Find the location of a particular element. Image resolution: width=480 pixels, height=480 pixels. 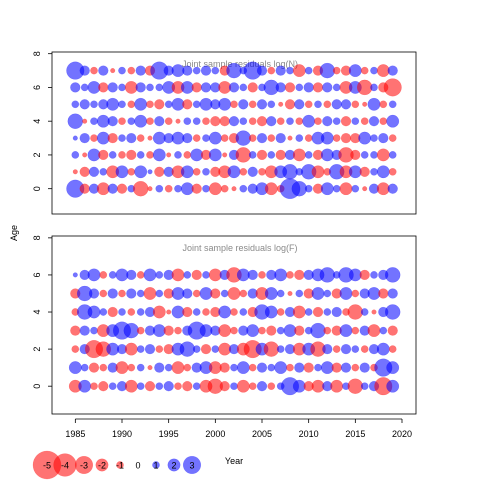

legend-label: -3 is located at coordinates (84, 466).